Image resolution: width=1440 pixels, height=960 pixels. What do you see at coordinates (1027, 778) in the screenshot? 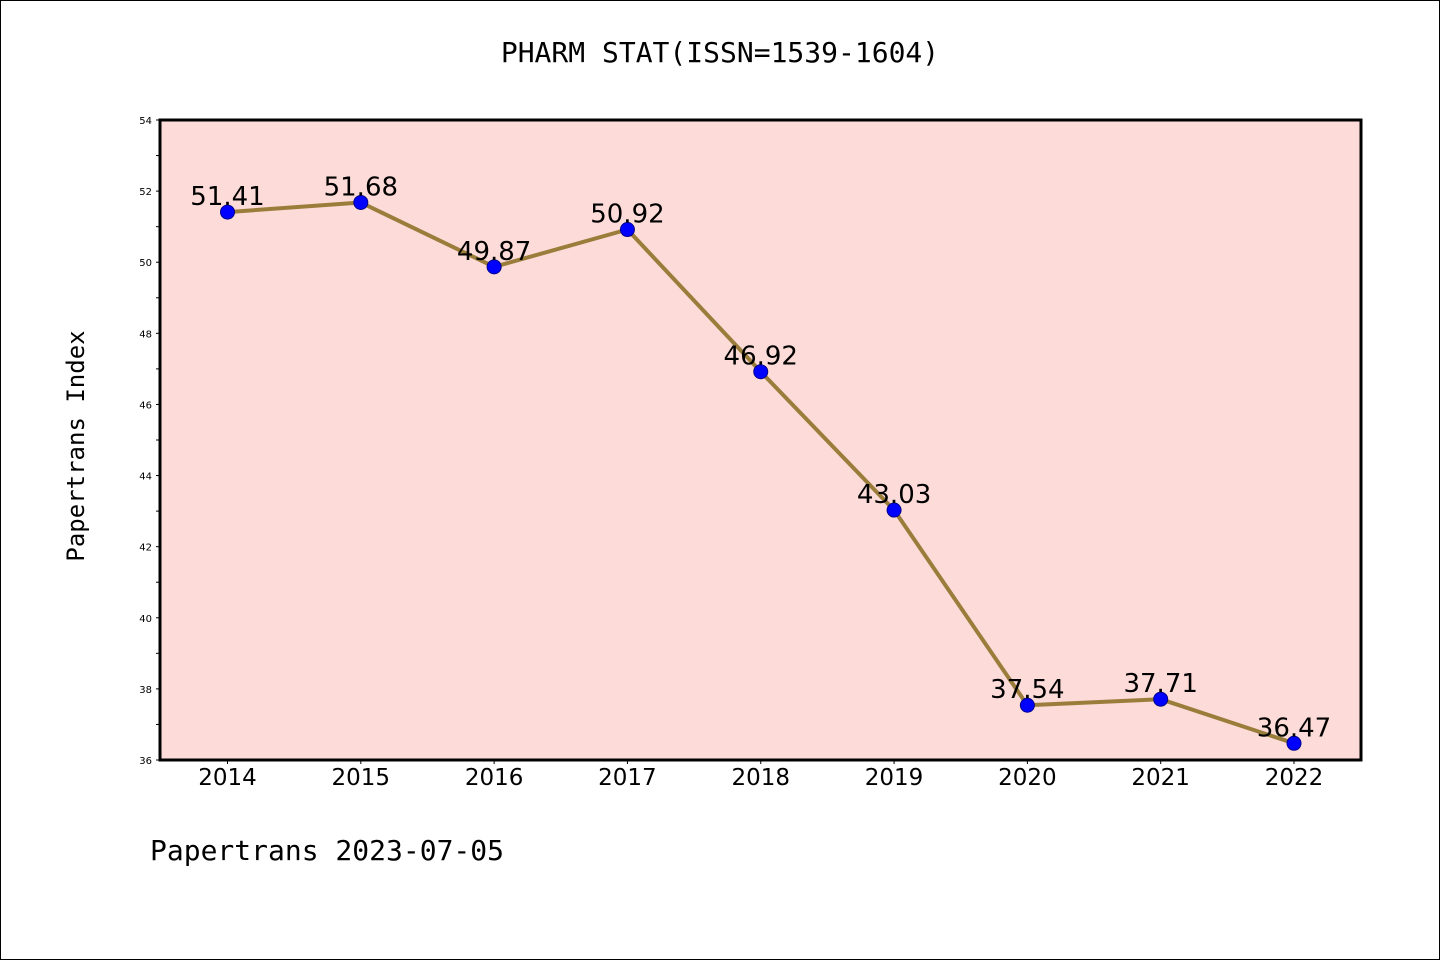
I see `x-tick-label: 2020` at bounding box center [1027, 778].